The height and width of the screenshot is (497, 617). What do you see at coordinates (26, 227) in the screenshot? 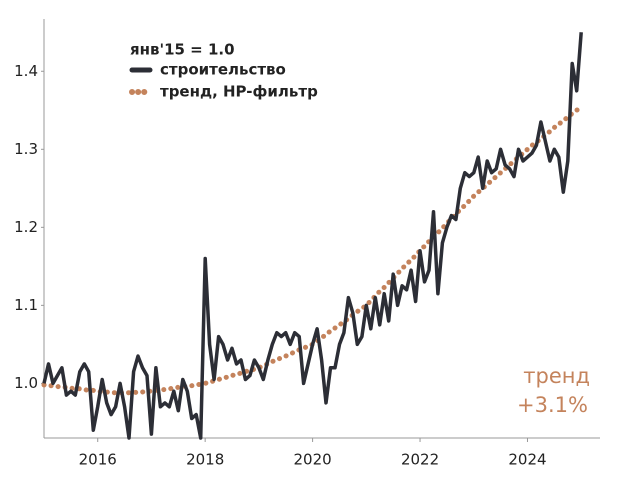
I see `y-tick-label: 1.2` at bounding box center [26, 227].